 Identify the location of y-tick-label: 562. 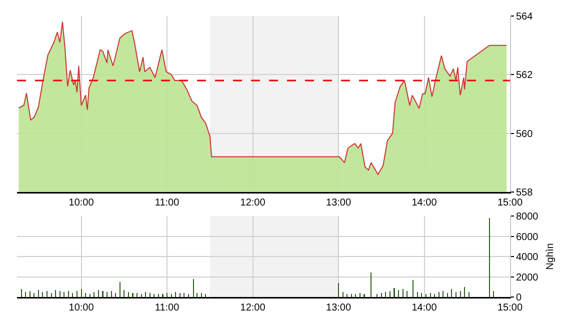
(525, 76).